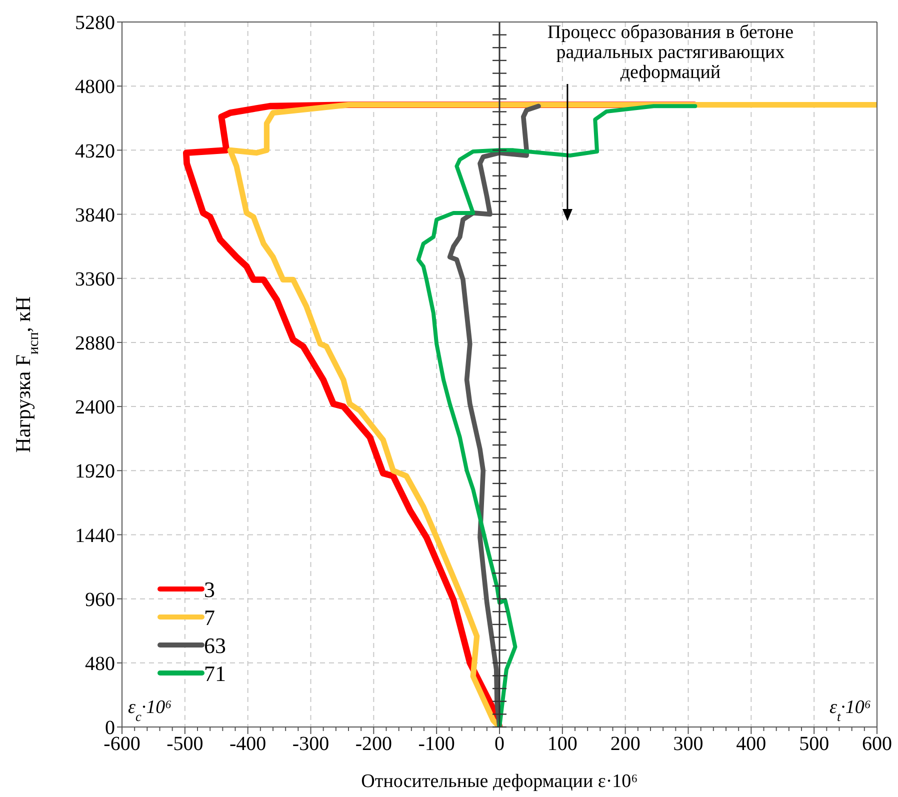 Image resolution: width=898 pixels, height=797 pixels. What do you see at coordinates (499, 744) in the screenshot?
I see `x-tick-label: 0` at bounding box center [499, 744].